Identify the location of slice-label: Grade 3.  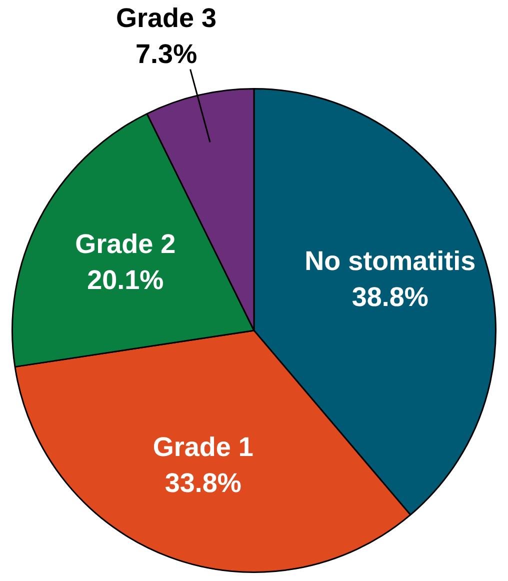
(166, 17).